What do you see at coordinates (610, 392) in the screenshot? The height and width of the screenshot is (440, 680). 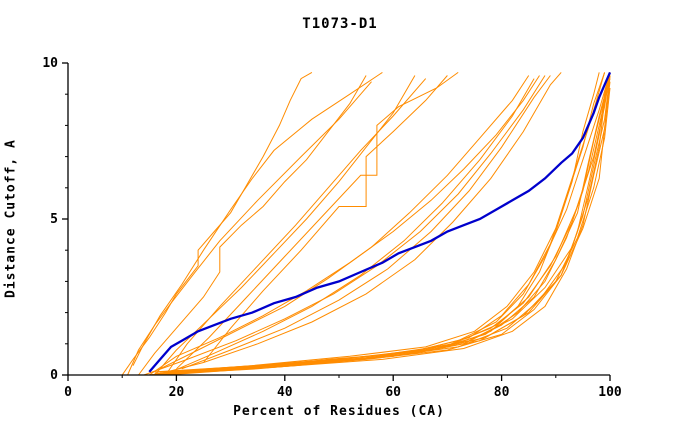 I see `x-tick-label: 100` at bounding box center [610, 392].